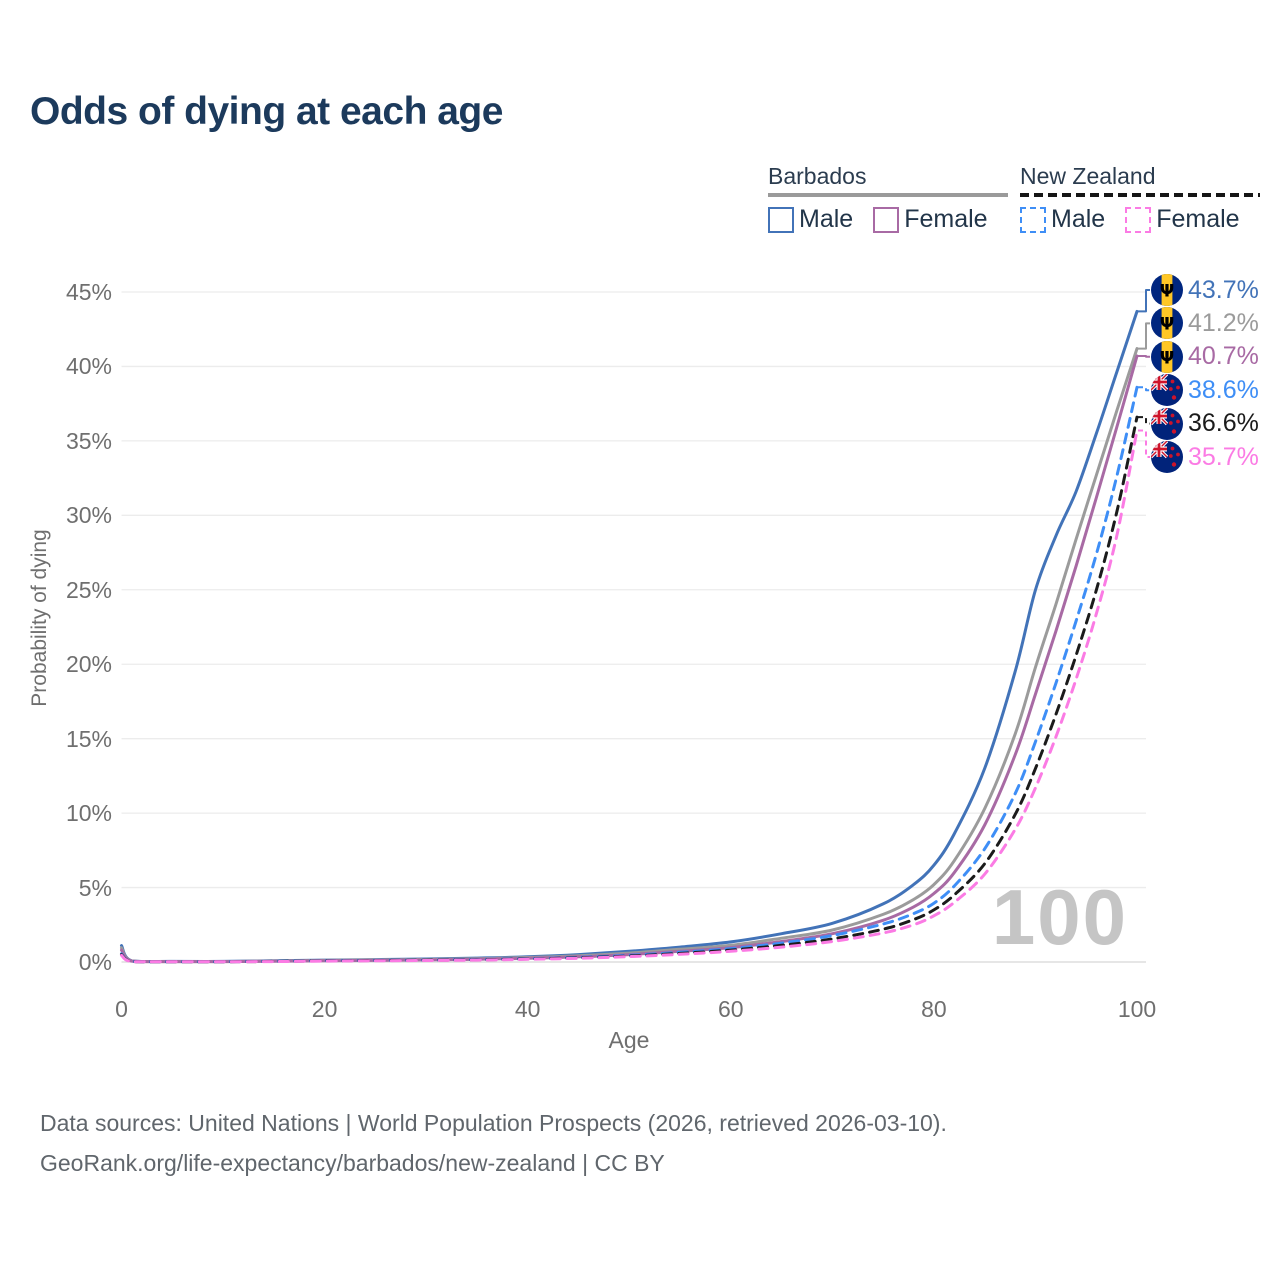  What do you see at coordinates (121, 1009) in the screenshot?
I see `x-tick-label-0: 0` at bounding box center [121, 1009].